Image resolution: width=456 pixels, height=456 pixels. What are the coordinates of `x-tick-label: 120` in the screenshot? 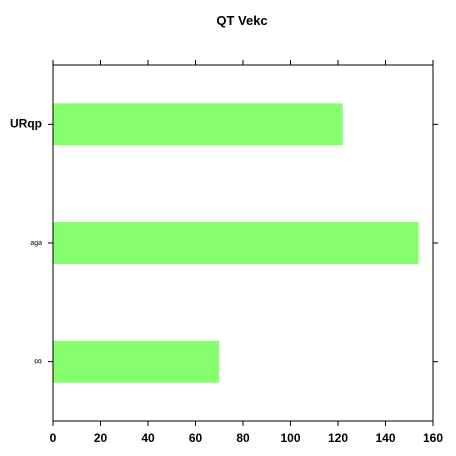 It's located at (338, 438).